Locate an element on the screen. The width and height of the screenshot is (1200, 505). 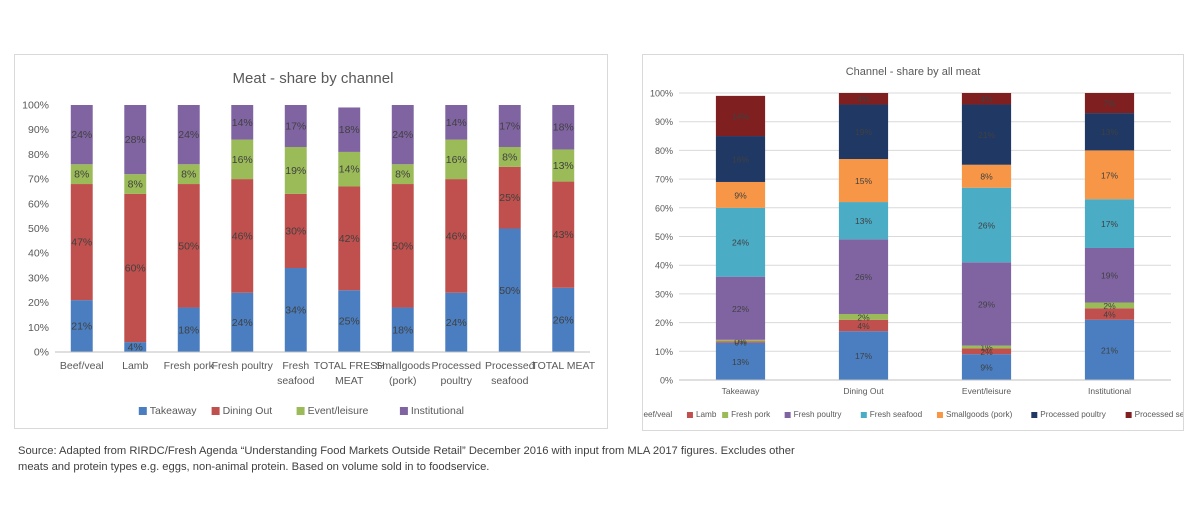
bar-segment-institutional-fresh-seafood is located at coordinates (295, 126).